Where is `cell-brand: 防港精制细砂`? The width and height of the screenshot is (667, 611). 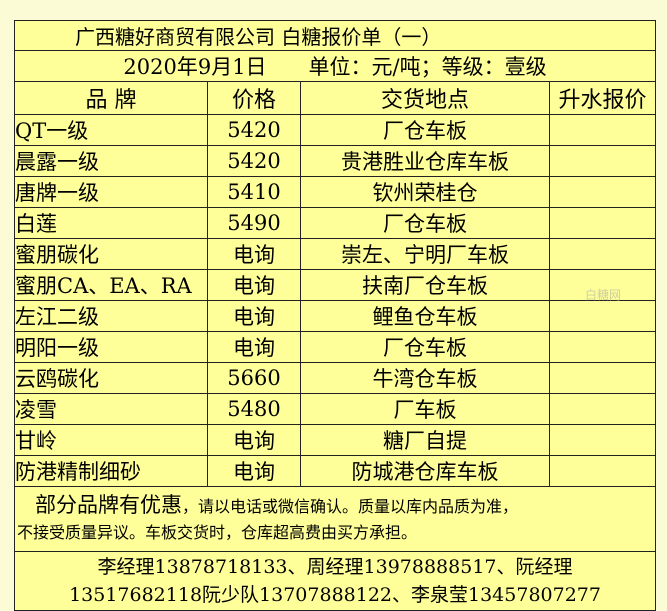
cell-brand: 防港精制细砂 is located at coordinates (111, 471).